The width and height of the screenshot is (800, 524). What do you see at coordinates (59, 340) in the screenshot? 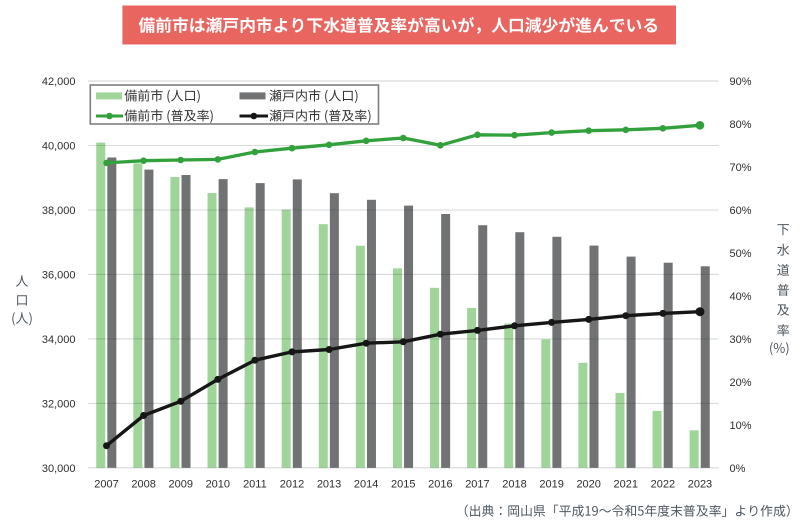
I see `svg-text: 34,000` at bounding box center [59, 340].